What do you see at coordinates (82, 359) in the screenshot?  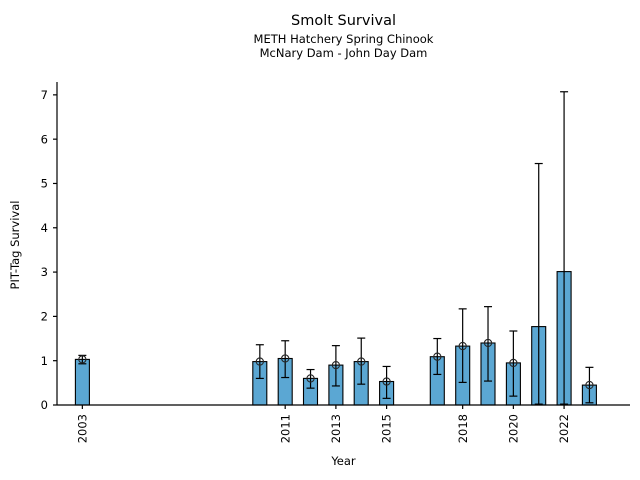 I see `marker-2003` at bounding box center [82, 359].